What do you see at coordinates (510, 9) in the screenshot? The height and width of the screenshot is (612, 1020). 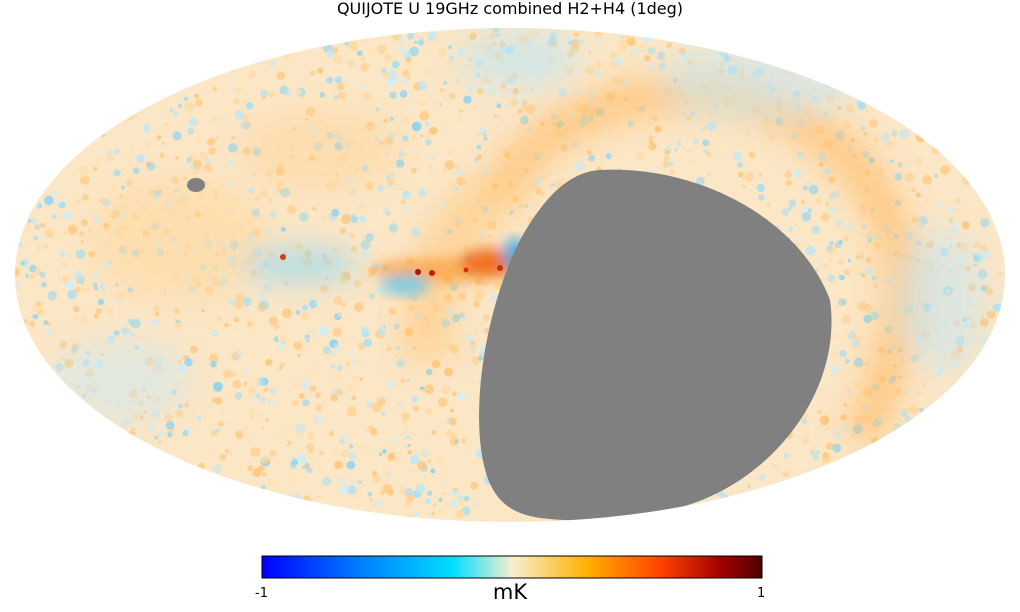 I see `chart-title: QUIJOTE U 19GHz combined H2+H4 (1deg)` at bounding box center [510, 9].